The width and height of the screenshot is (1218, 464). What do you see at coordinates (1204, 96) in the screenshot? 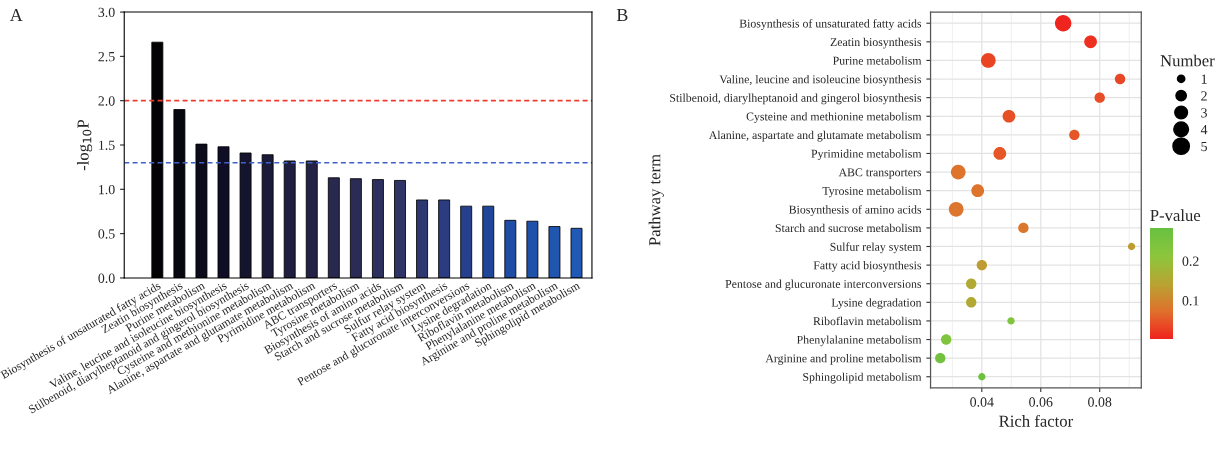
I see `legend-label: 2` at bounding box center [1204, 96].